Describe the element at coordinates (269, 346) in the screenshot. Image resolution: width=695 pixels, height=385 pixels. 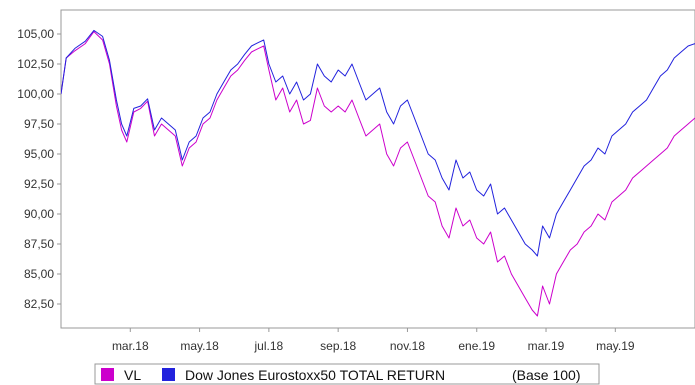
I see `x-tick-label: jul.18` at that location.